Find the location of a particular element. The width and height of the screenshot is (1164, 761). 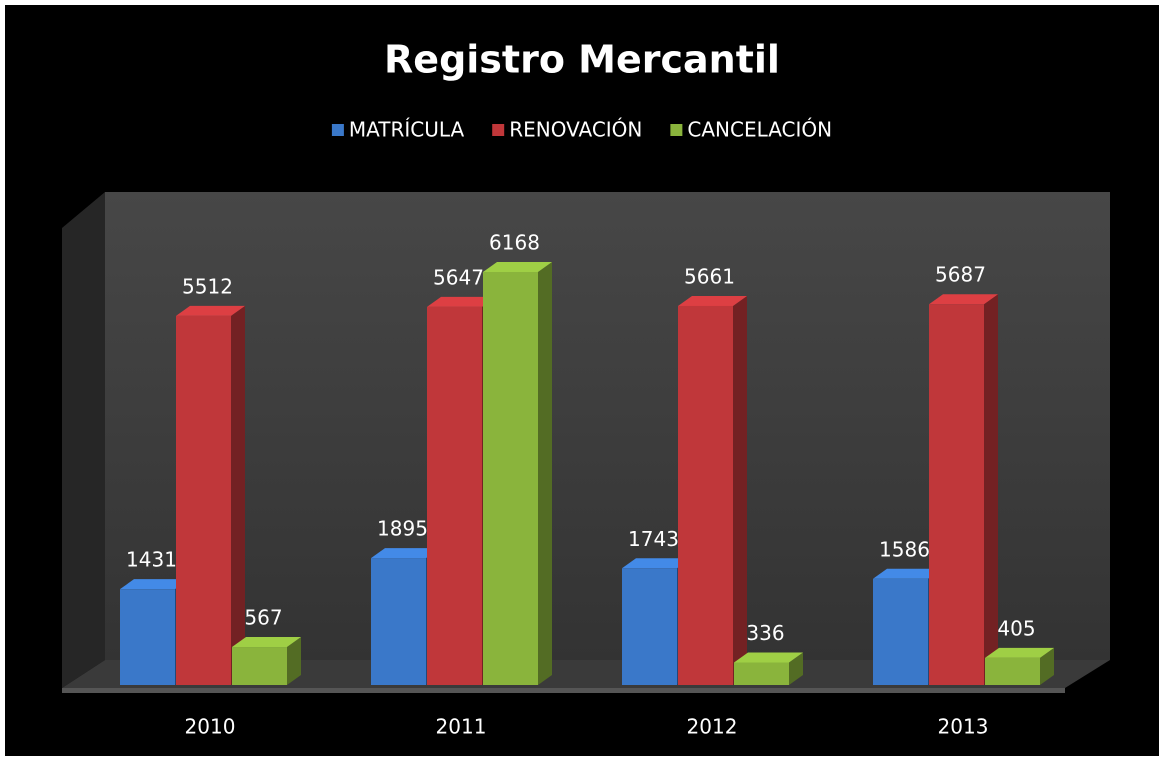

x-tick-label: 2011 is located at coordinates (461, 727).